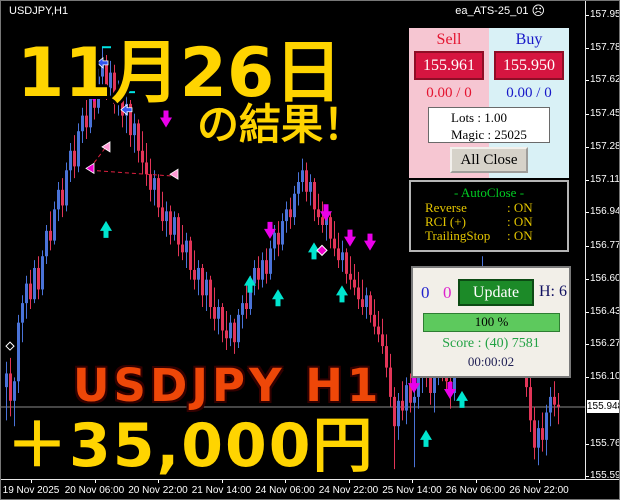  Describe the element at coordinates (475, 490) in the screenshot. I see `time-axis-label: 26 Nov 06:00` at that location.